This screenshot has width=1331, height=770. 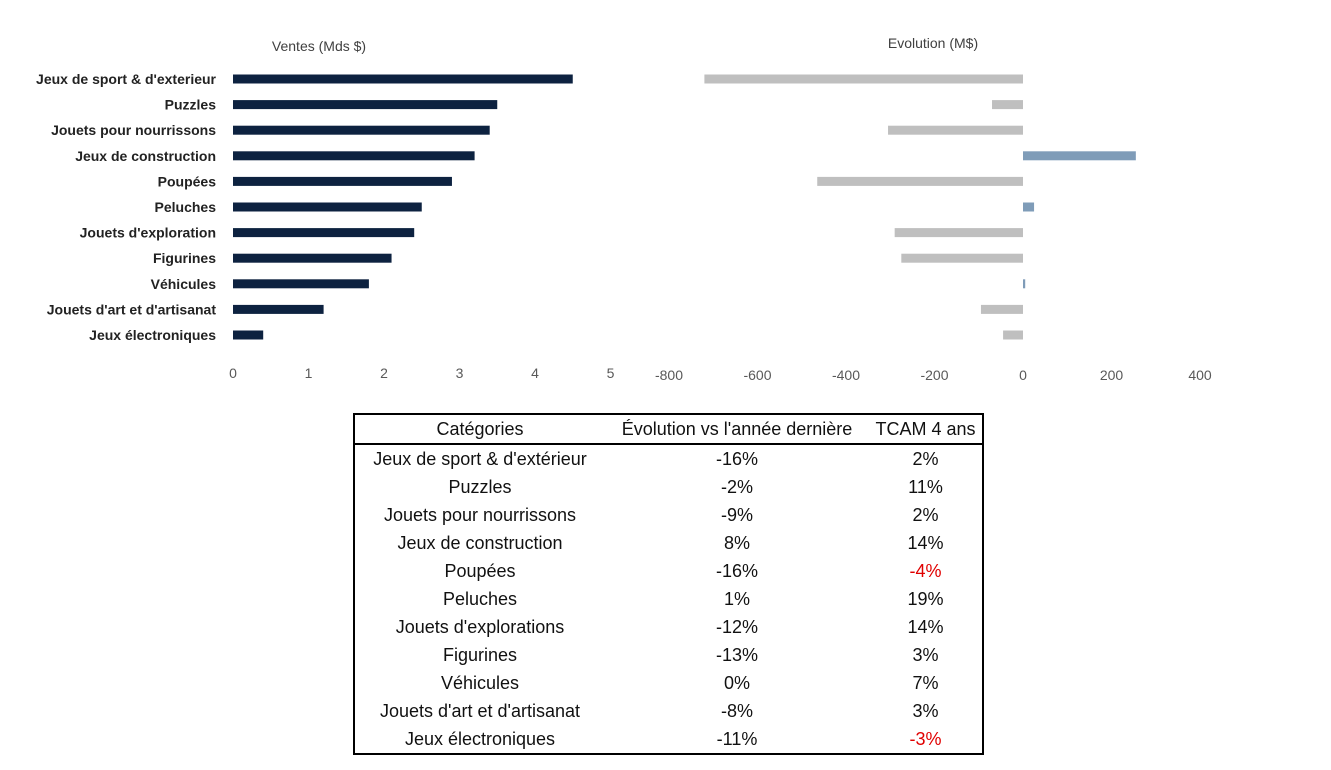 What do you see at coordinates (669, 375) in the screenshot?
I see `evolution-tick-label: -800` at bounding box center [669, 375].